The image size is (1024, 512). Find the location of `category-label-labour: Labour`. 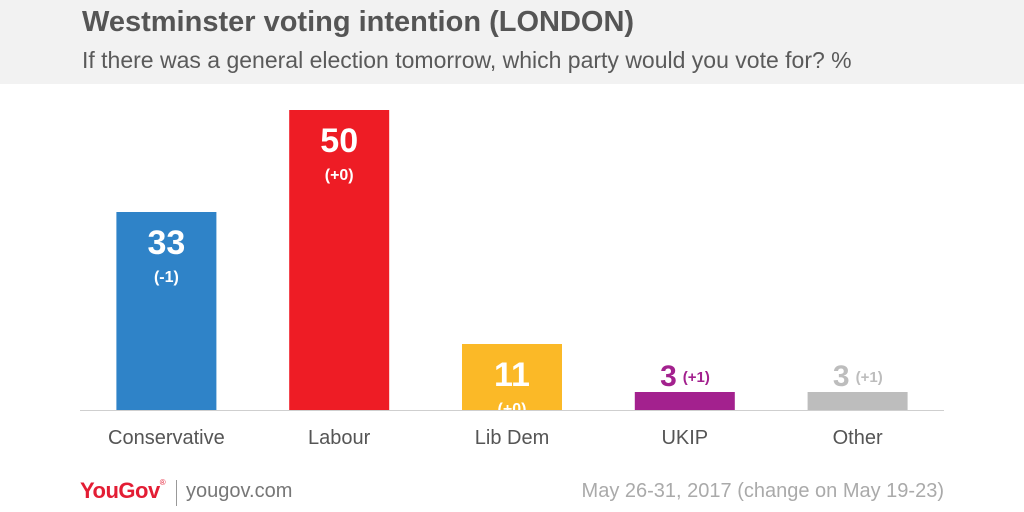

category-label-labour: Labour is located at coordinates (339, 438).